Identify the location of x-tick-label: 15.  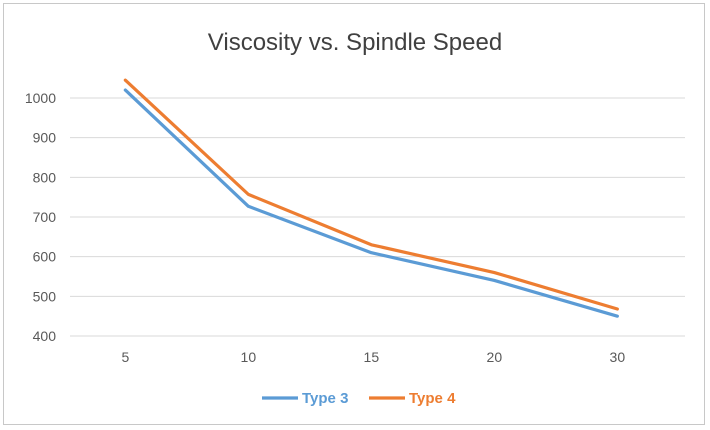
(372, 357).